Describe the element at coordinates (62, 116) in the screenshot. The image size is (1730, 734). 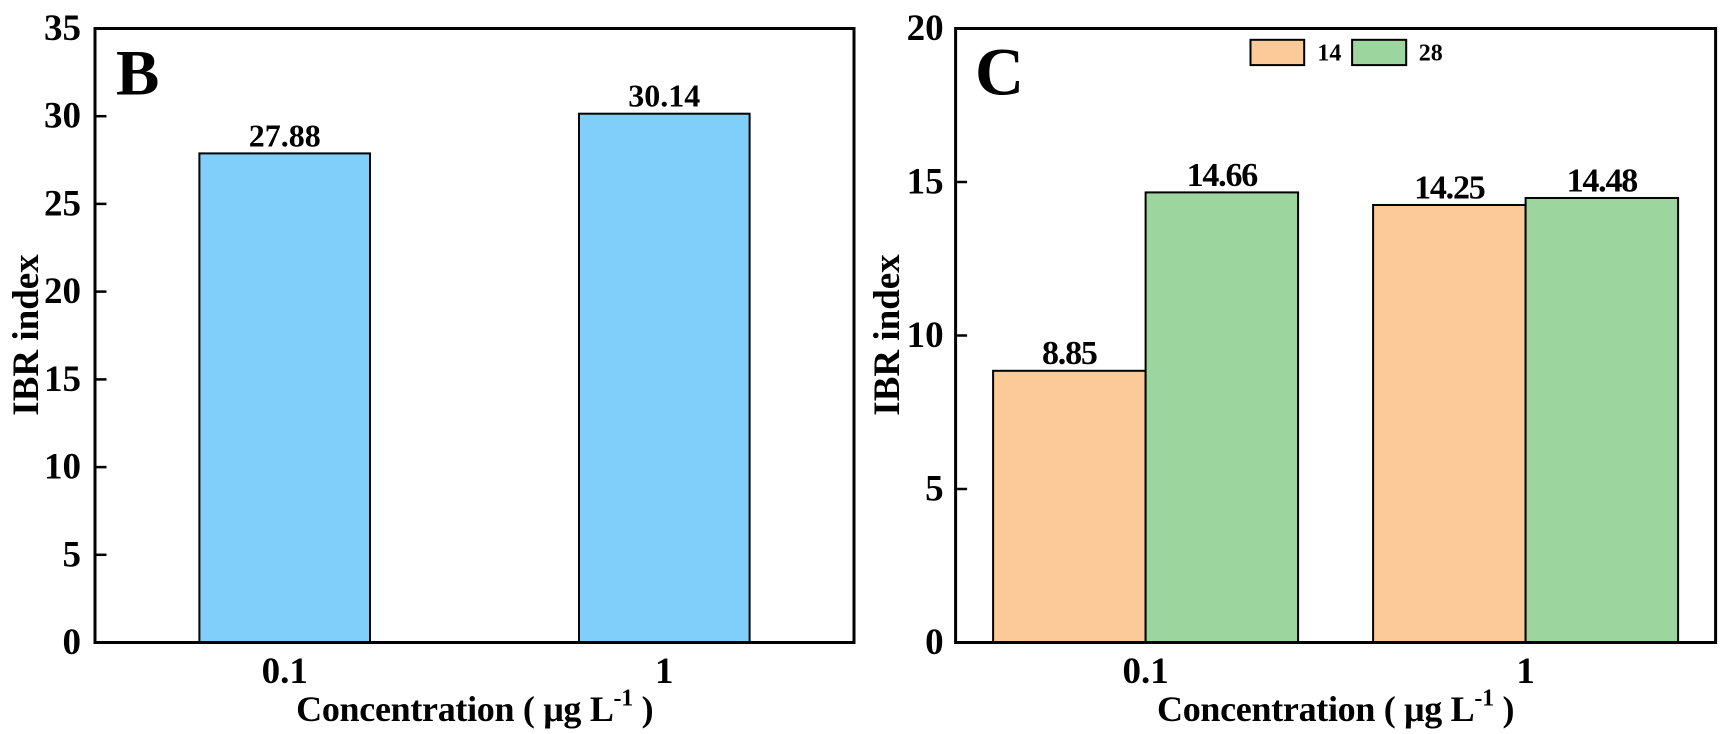
I see `svg-text: 30` at that location.